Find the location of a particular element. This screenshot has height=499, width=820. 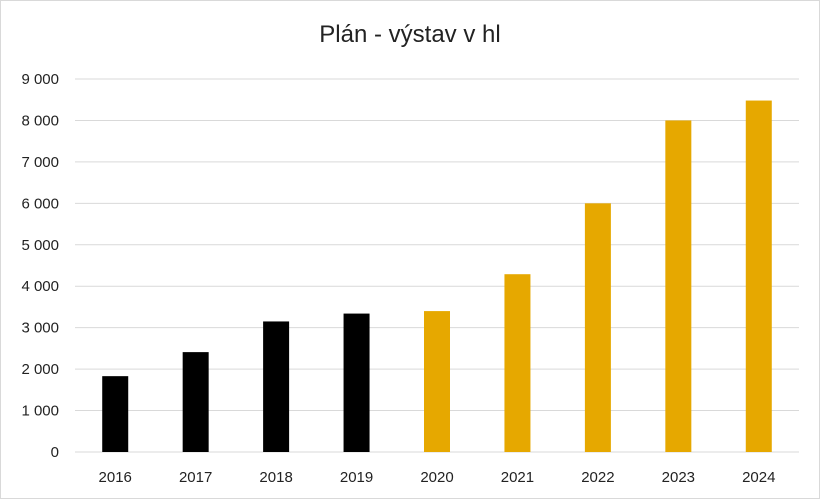

y-tick-label: 1 000 is located at coordinates (40, 411).